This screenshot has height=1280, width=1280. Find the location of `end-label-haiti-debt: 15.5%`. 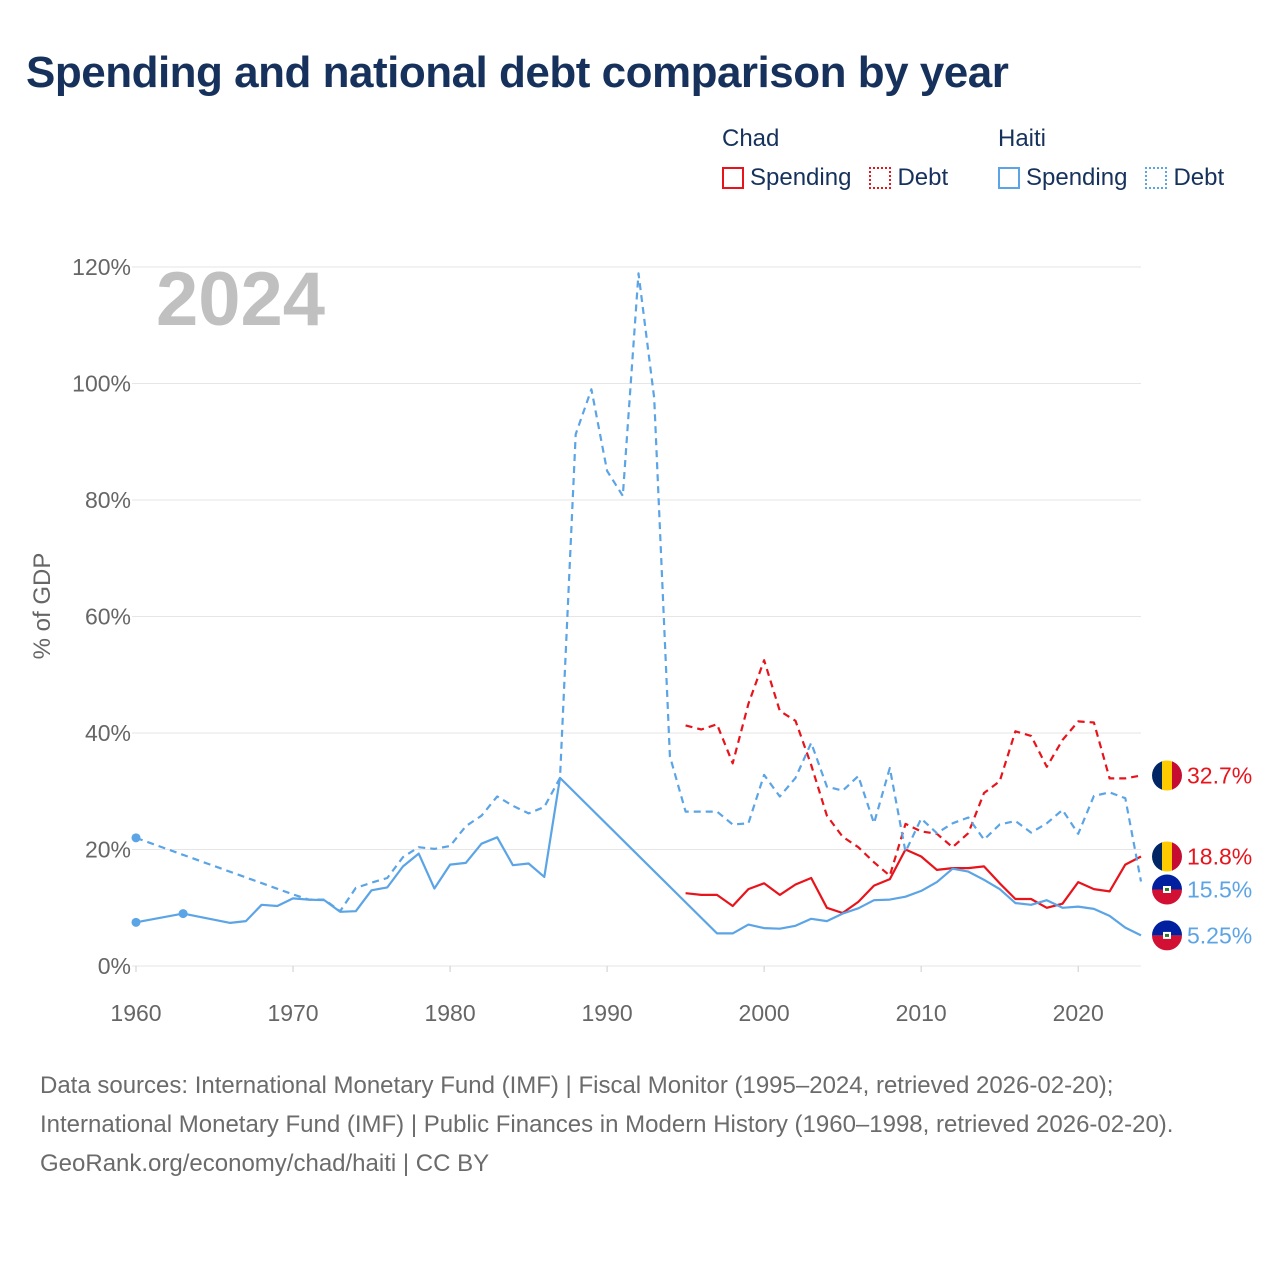

end-label-haiti-debt: 15.5% is located at coordinates (1202, 889).